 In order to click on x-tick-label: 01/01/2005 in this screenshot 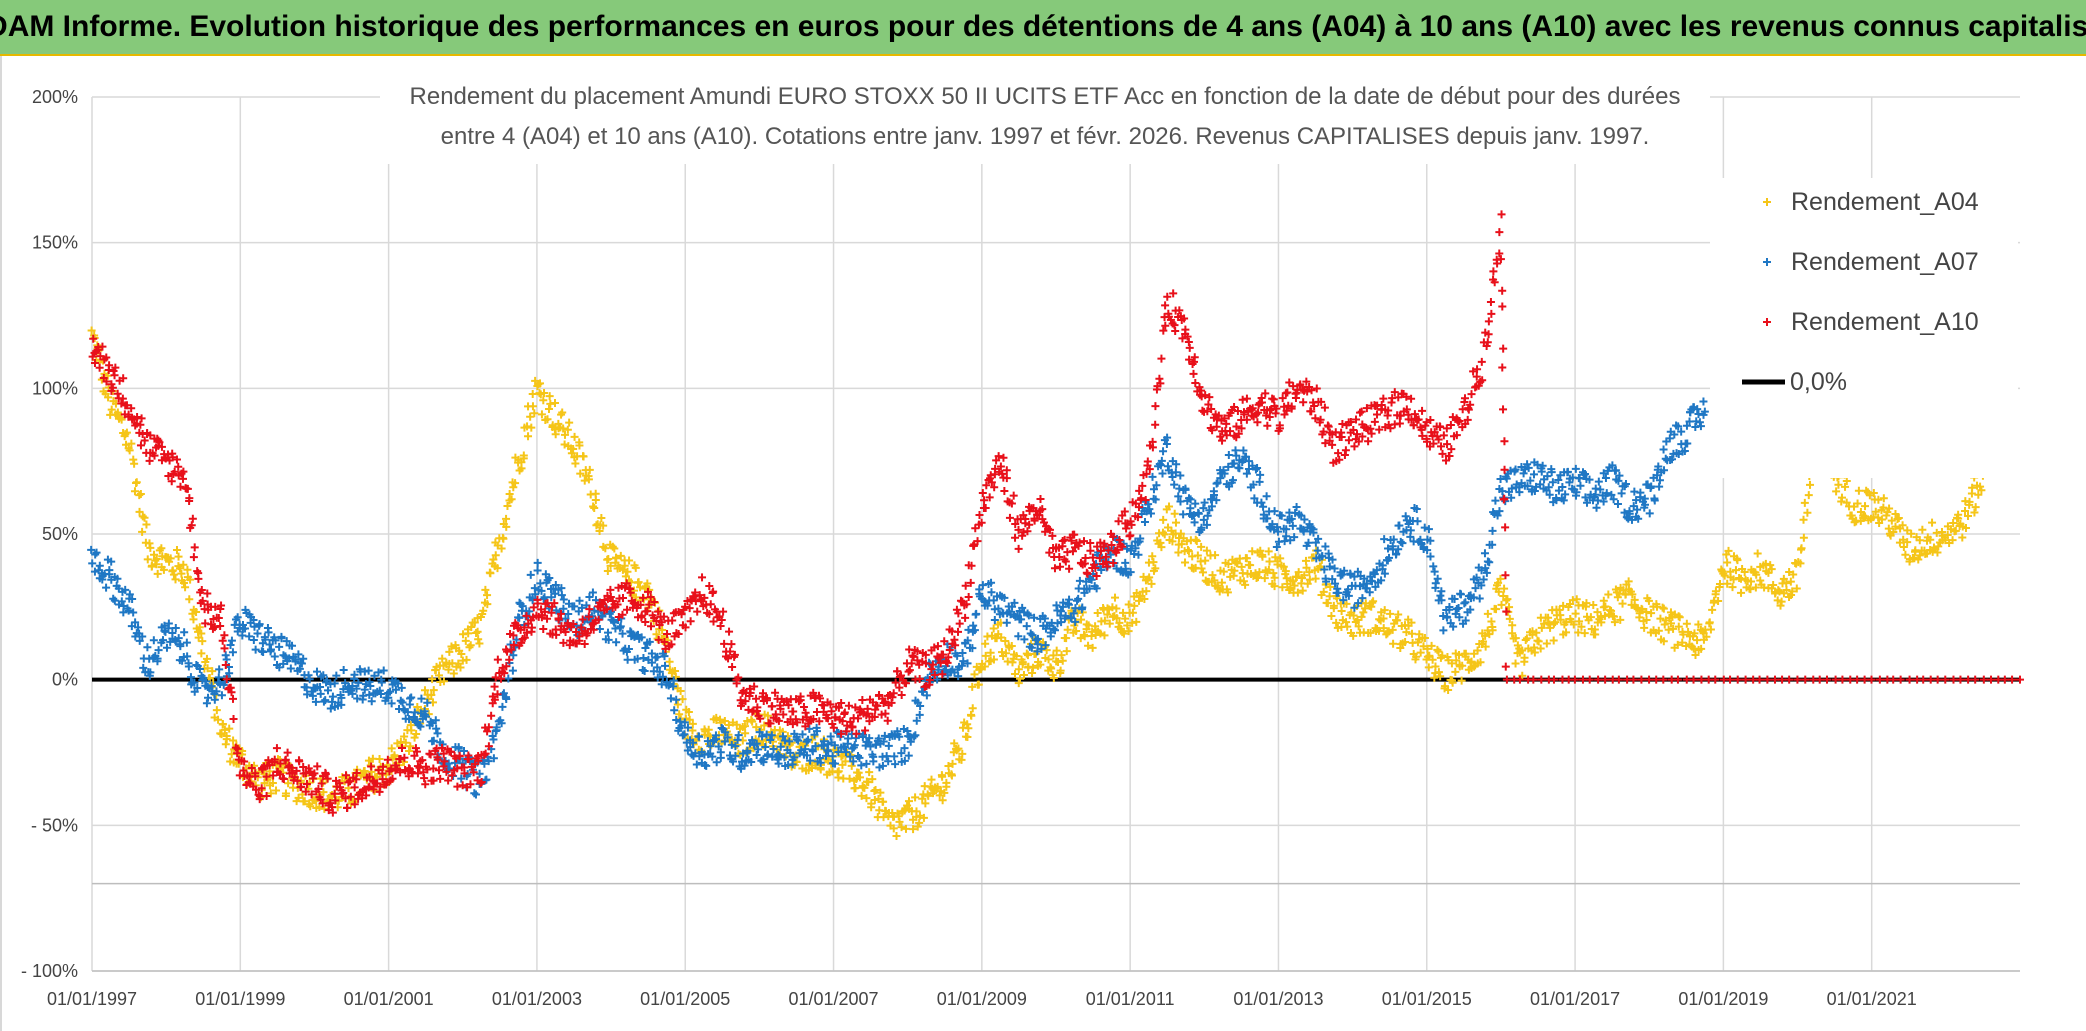, I will do `click(685, 999)`.